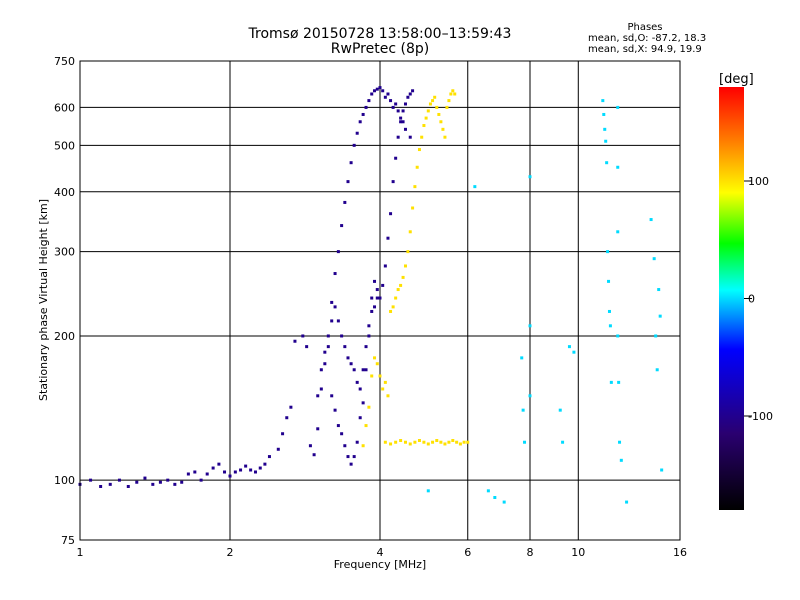 This screenshot has width=800, height=600. Describe the element at coordinates (380, 34) in the screenshot. I see `chart-title: Tromsø 20150728 13:58:00–13:59:43` at that location.